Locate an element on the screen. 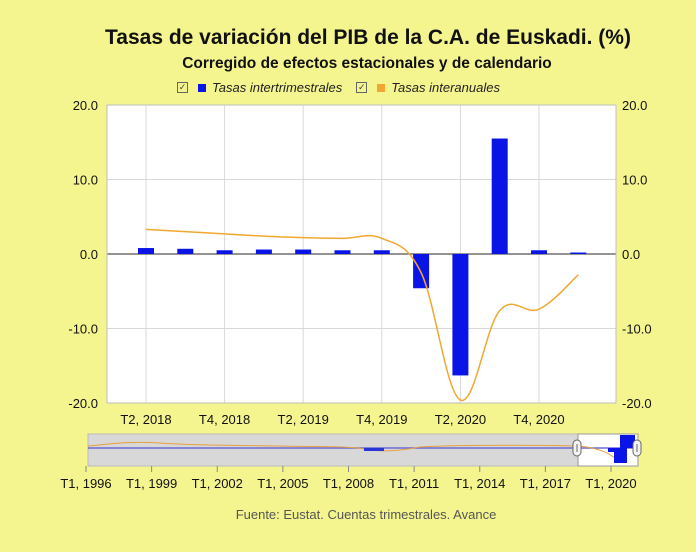 Image resolution: width=696 pixels, height=552 pixels. navigator-tick-label: T1, 2005 is located at coordinates (282, 483).